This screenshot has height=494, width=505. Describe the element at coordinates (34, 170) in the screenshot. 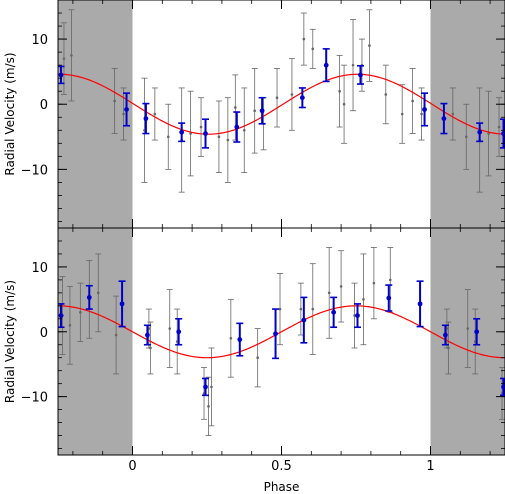

I see `y-tick-label: −10` at that location.